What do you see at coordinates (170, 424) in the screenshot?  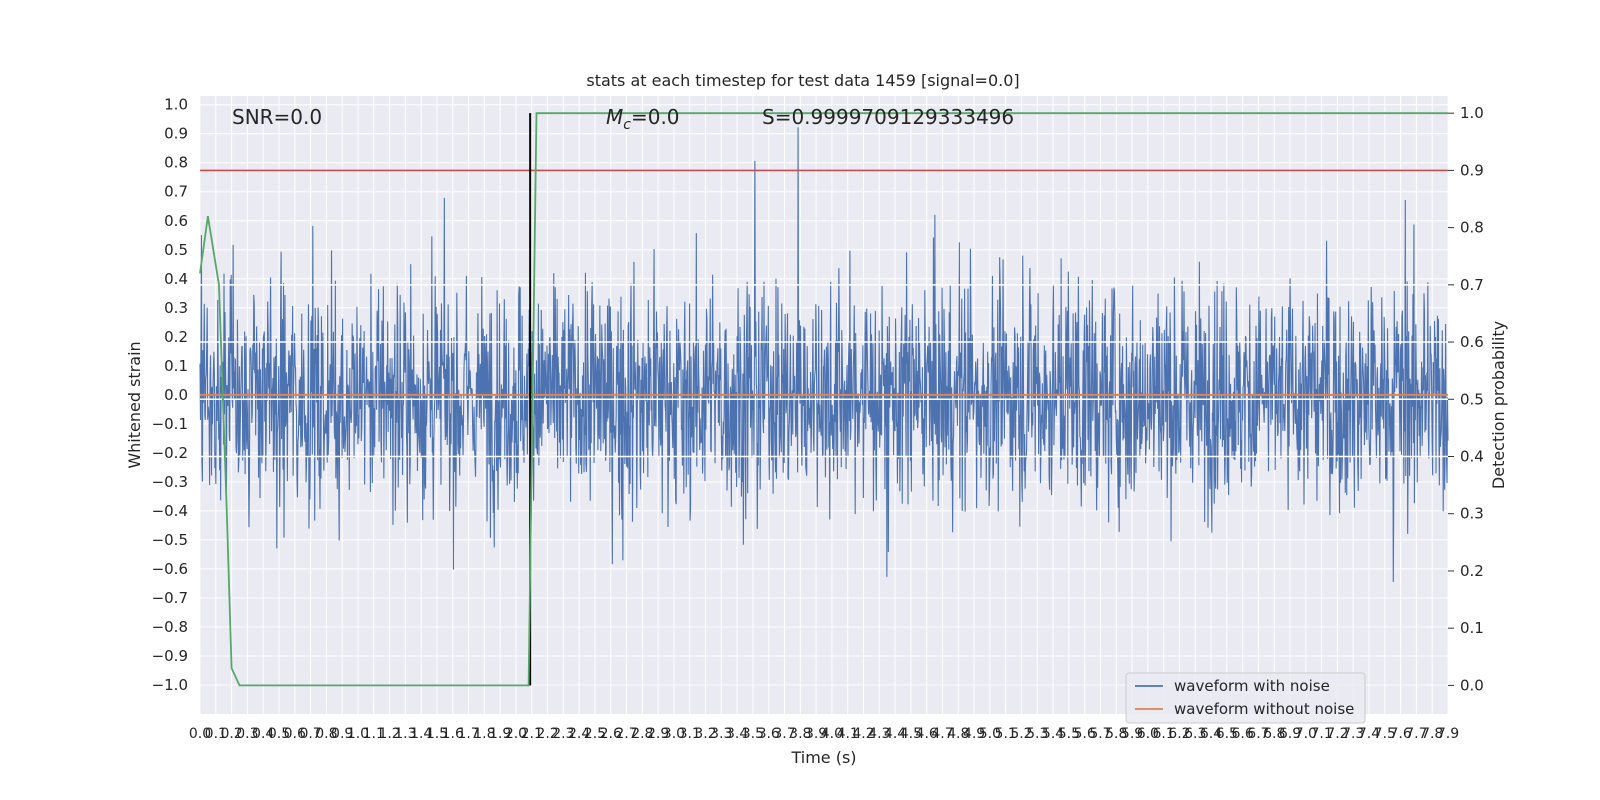 I see `y-tick-label: −0.1` at bounding box center [170, 424].